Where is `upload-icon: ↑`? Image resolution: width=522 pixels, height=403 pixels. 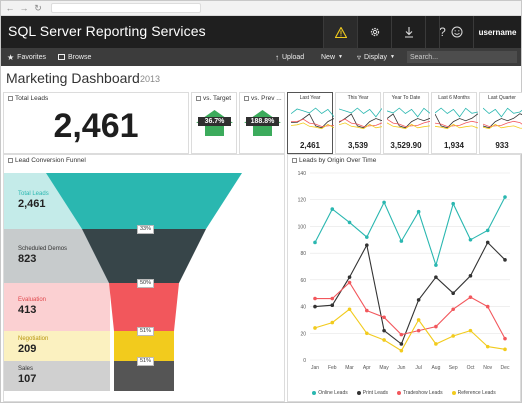 upload-icon: ↑ is located at coordinates (277, 57).